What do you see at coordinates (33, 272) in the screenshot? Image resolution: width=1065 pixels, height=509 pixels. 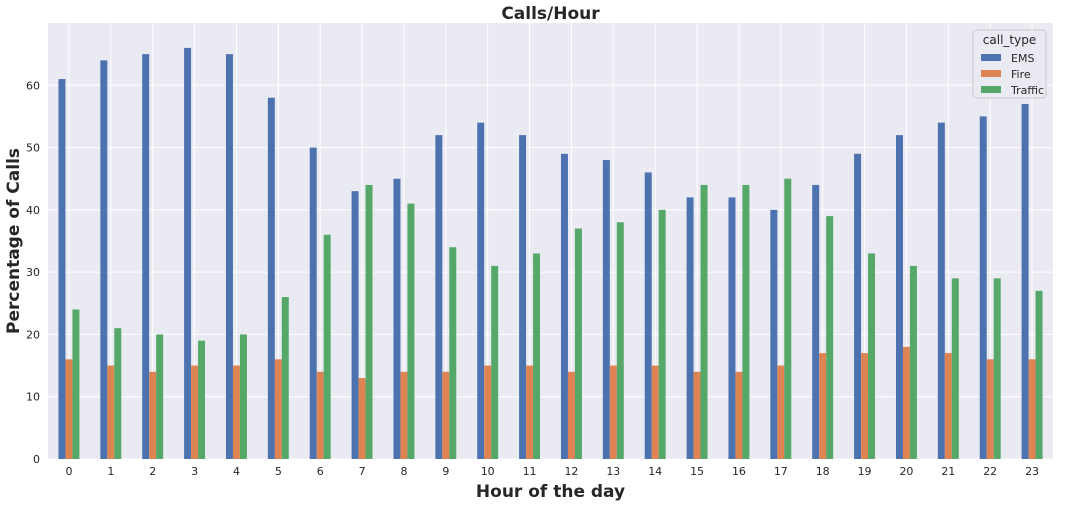 I see `y-tick-labels: 0 10 20 30 40 50 60` at bounding box center [33, 272].